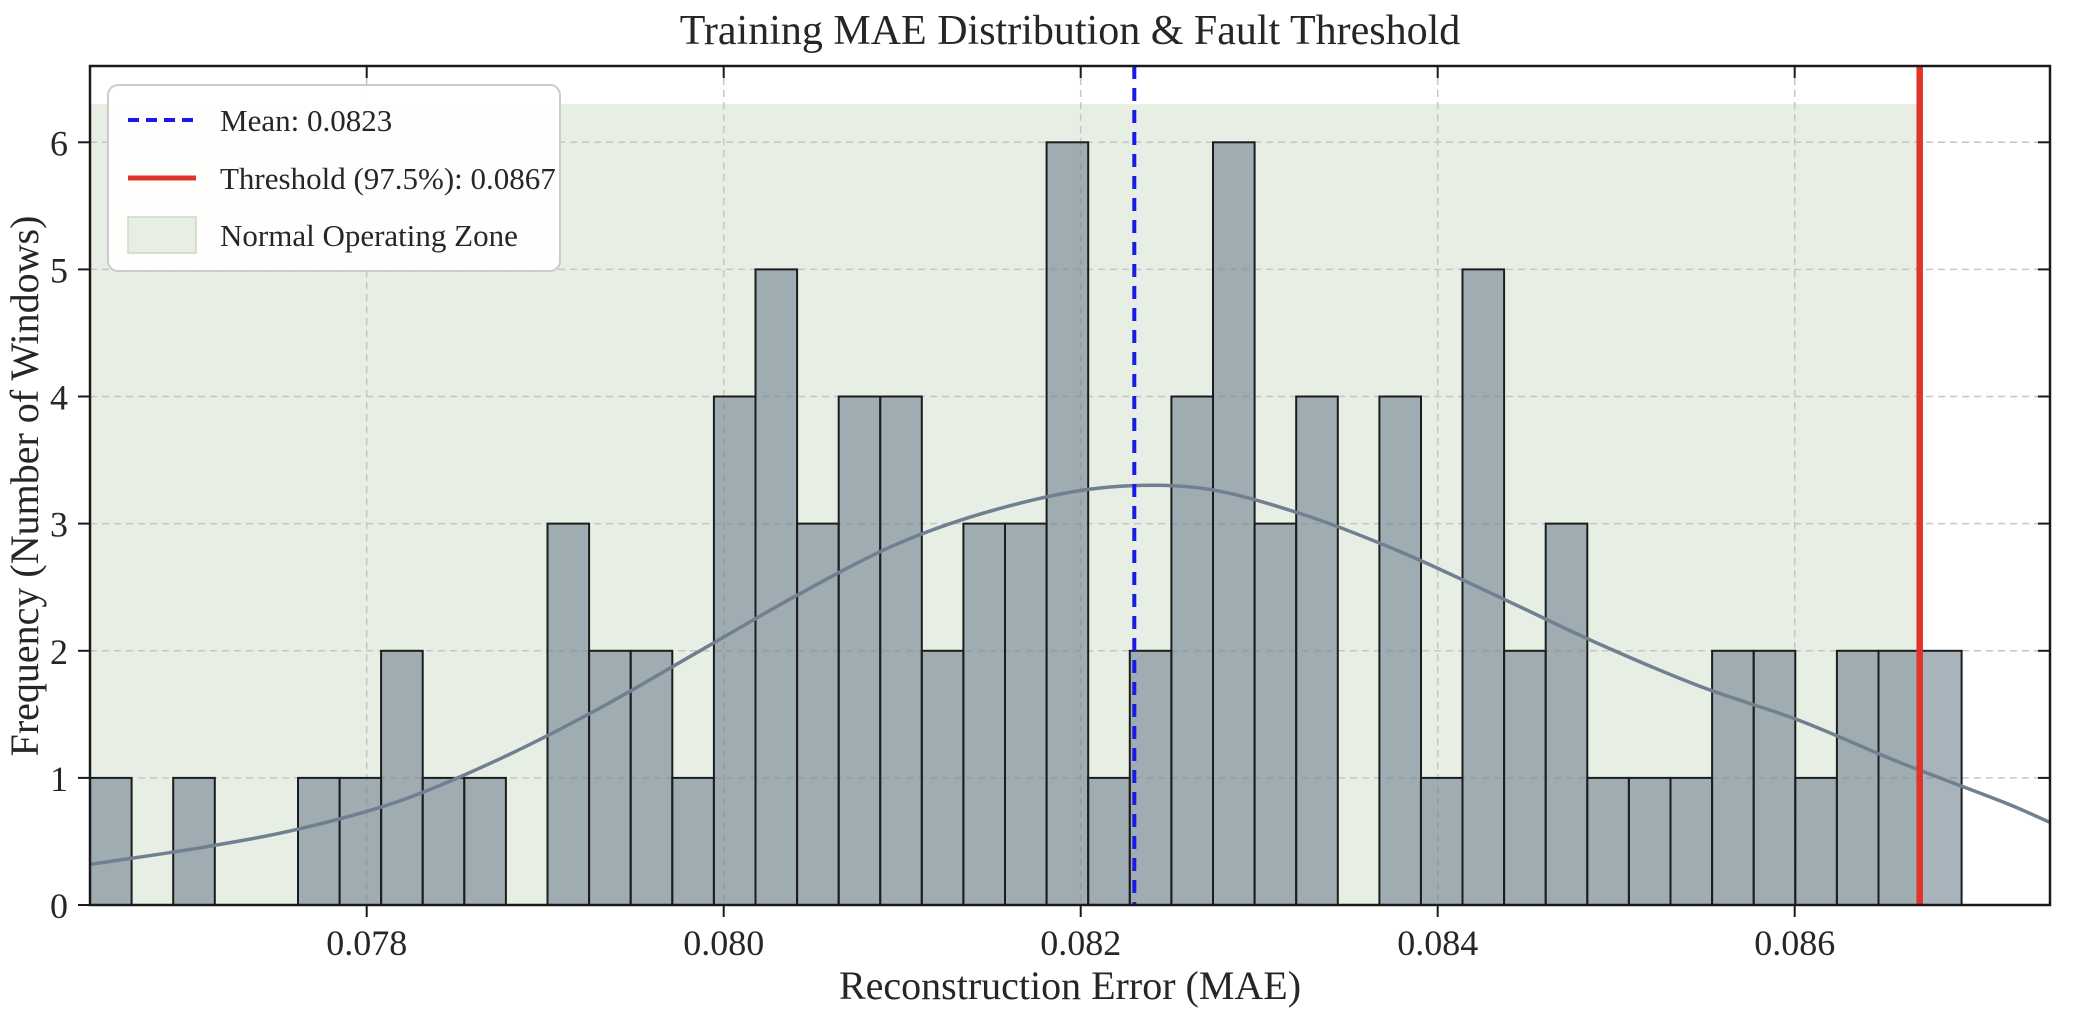  Describe the element at coordinates (59, 525) in the screenshot. I see `y-tick-label: 3` at that location.